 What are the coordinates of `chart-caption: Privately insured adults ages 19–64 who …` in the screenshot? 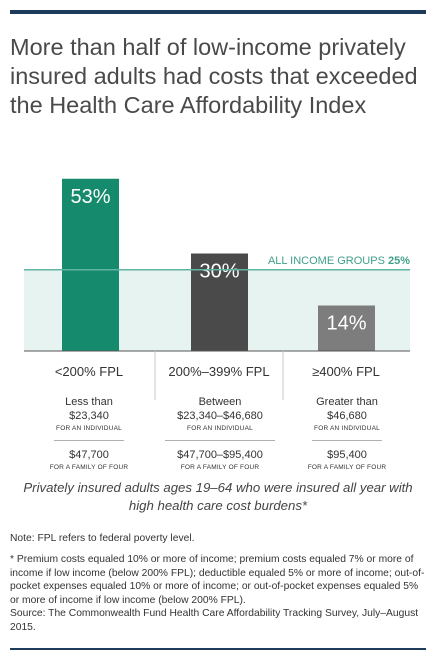 It's located at (218, 496).